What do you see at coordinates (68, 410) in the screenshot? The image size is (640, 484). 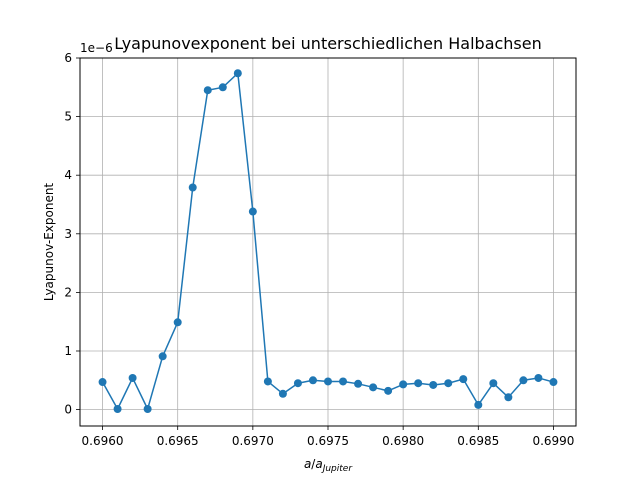 I see `y-tick-label: 0` at bounding box center [68, 410].